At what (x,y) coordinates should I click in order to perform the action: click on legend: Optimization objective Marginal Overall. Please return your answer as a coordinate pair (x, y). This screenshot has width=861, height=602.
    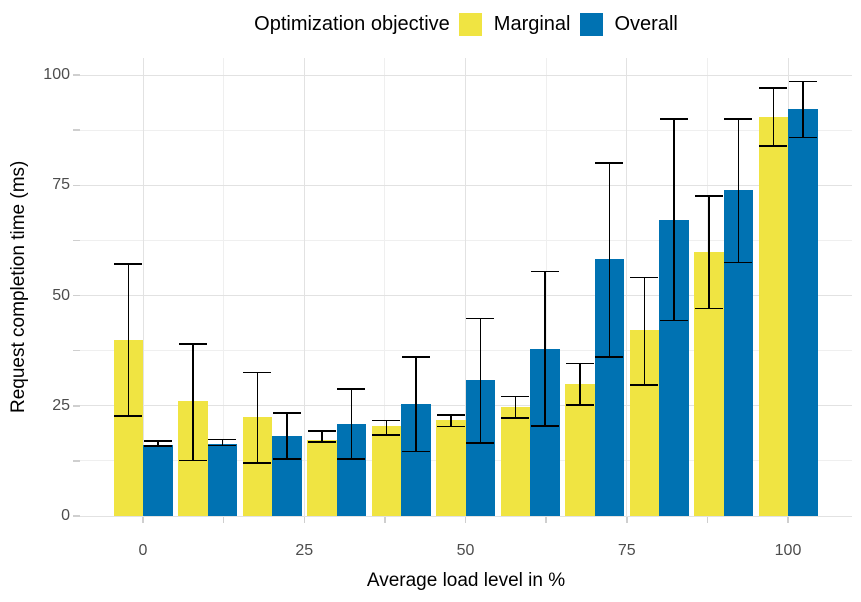
    Looking at the image, I should click on (466, 24).